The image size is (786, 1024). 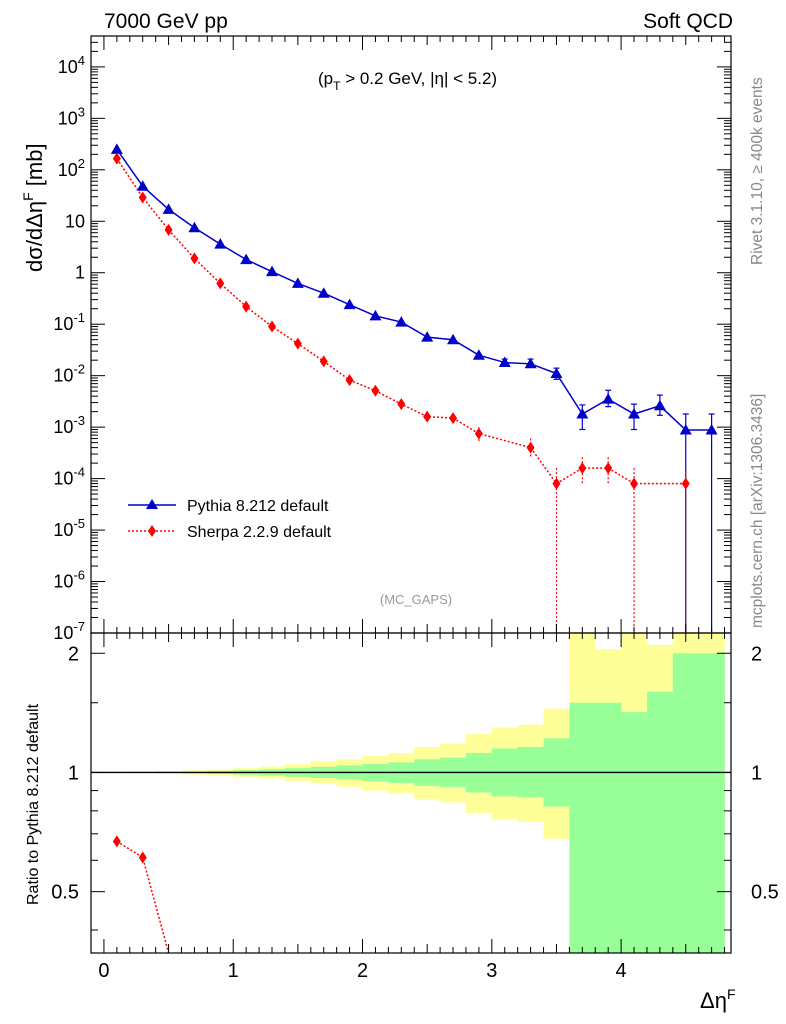 I want to click on ratio-y-tick-label-left: 2, so click(x=73, y=654).